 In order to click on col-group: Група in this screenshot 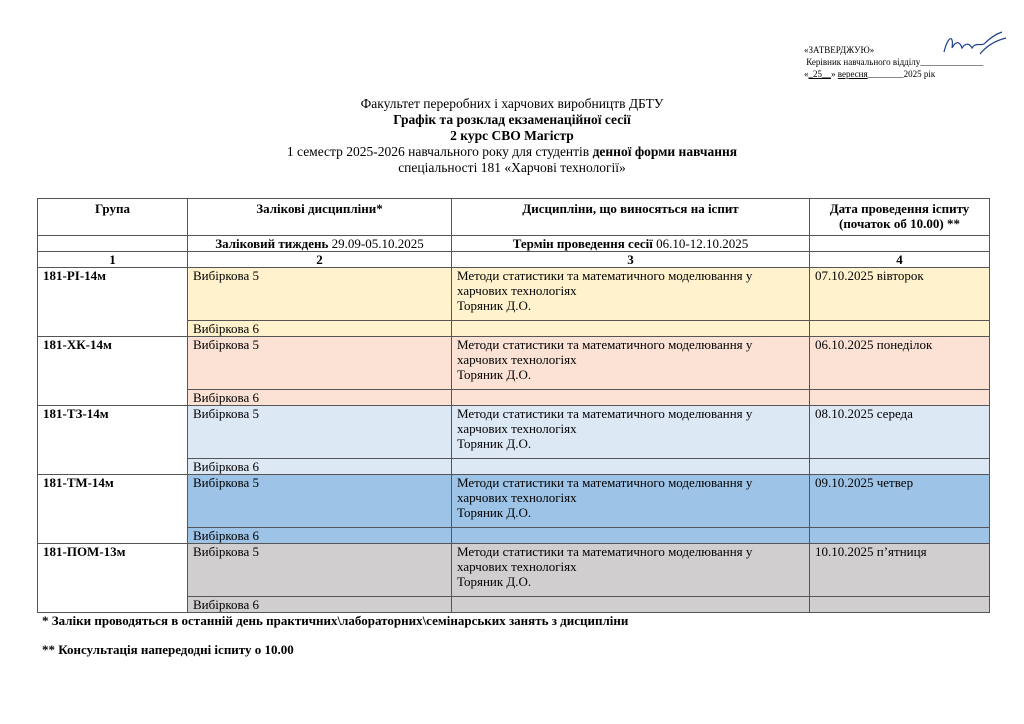, I will do `click(112, 217)`.